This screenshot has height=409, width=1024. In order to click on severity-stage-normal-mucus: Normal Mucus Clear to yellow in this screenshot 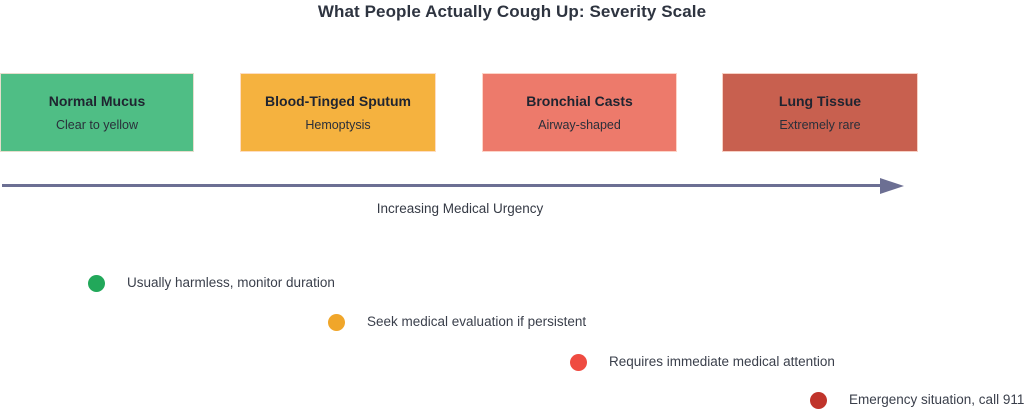, I will do `click(97, 112)`.